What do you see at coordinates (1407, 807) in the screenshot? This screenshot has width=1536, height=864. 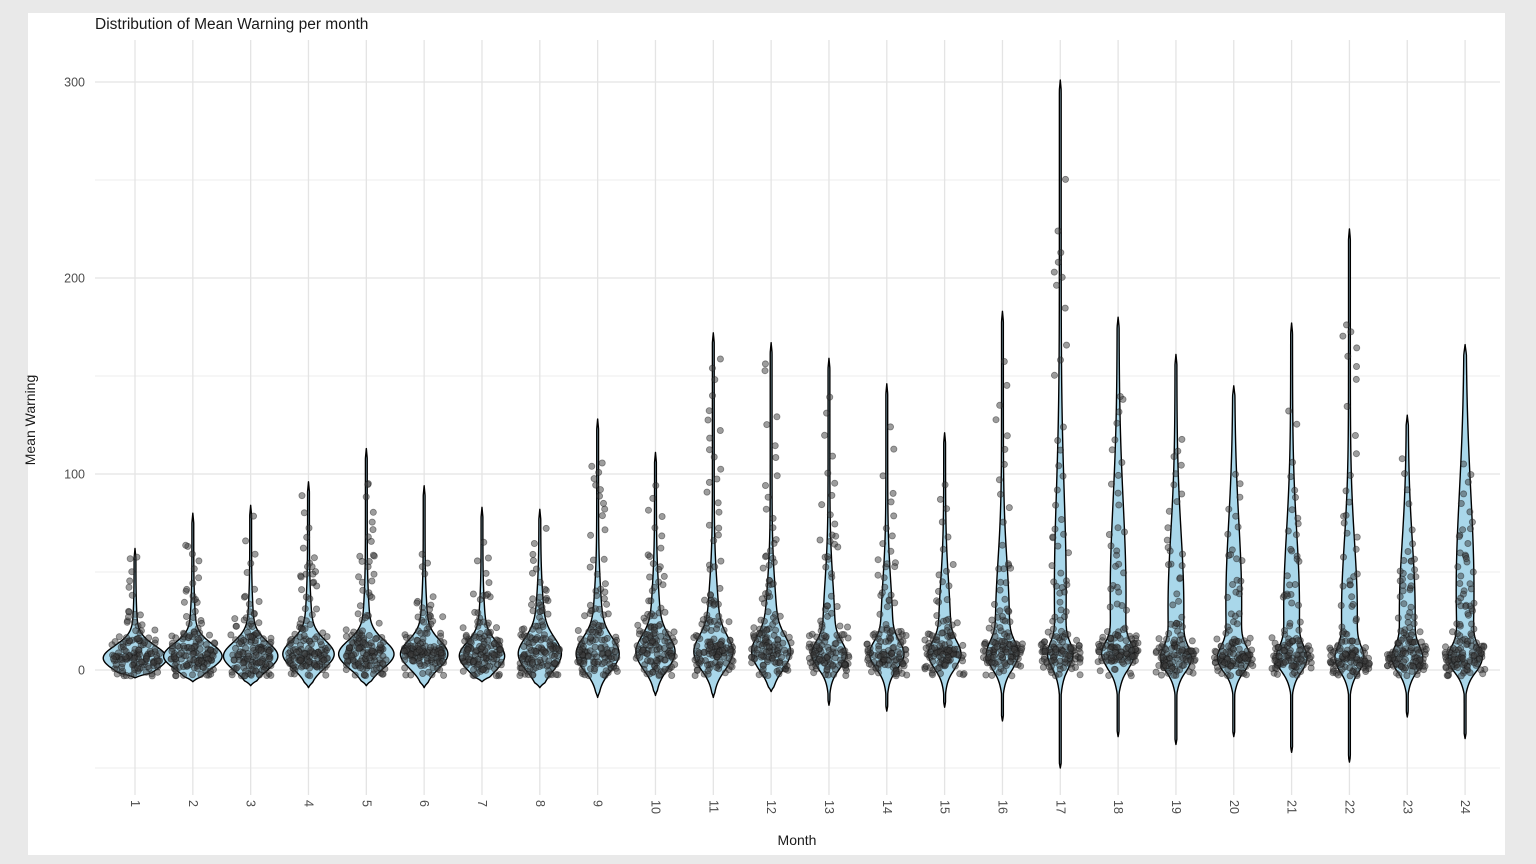 I see `svg-text: 23` at bounding box center [1407, 807].